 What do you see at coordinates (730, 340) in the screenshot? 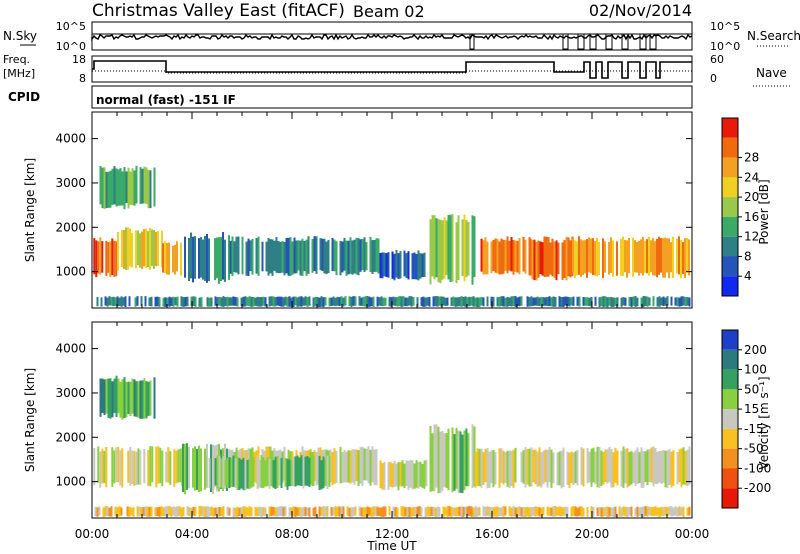
I see `colorbar-swatch` at bounding box center [730, 340].